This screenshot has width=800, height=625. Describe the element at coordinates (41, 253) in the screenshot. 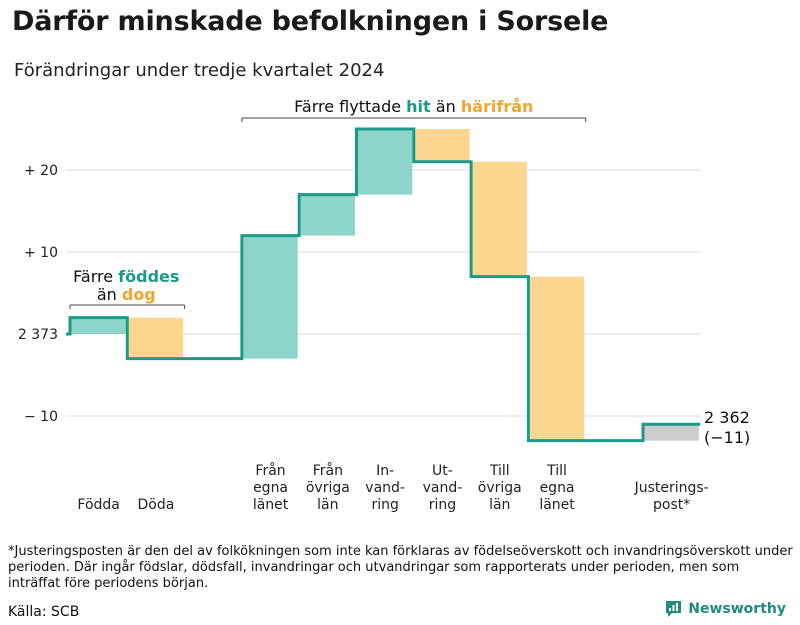

I see `y-tick-label: + 10` at that location.